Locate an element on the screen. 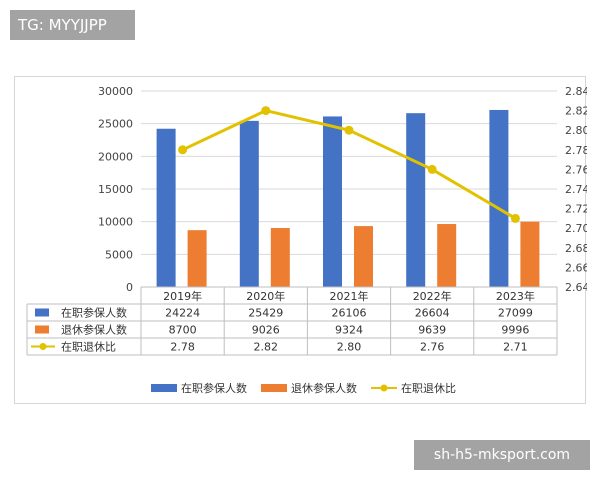 Image resolution: width=600 pixels, height=480 pixels. y-right-tick-label: 2.70 is located at coordinates (576, 228).